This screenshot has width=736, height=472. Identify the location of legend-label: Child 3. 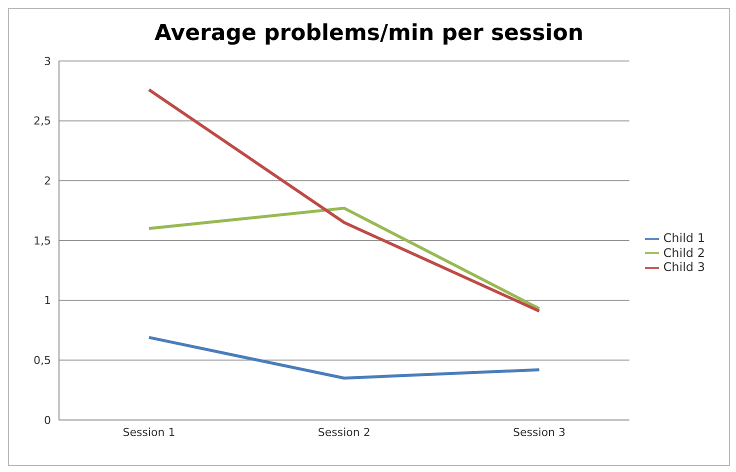
(684, 267).